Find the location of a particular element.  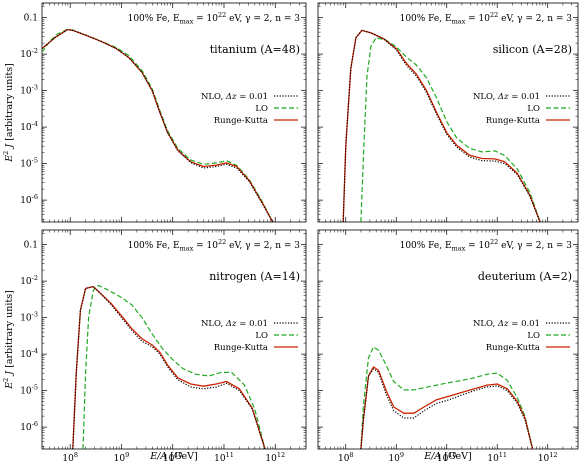

nucleus-label: nitrogen (A=14) is located at coordinates (254, 276).